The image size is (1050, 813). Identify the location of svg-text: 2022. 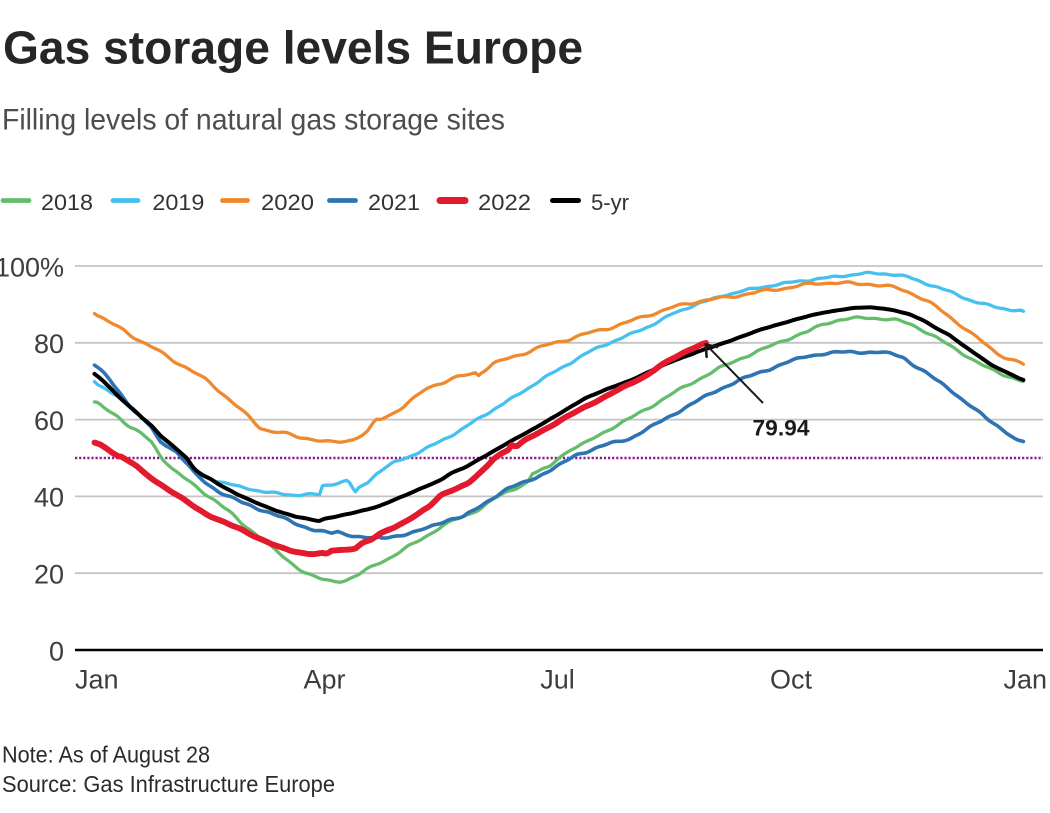
(504, 202).